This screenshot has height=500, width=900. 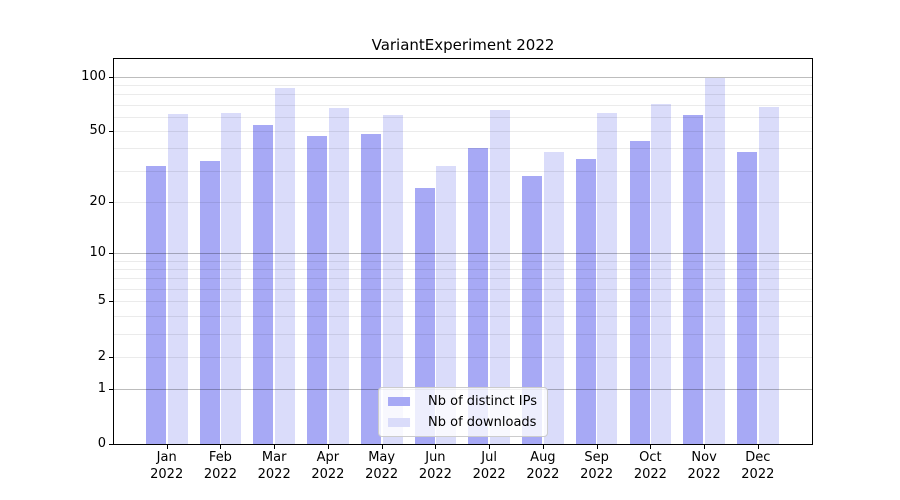 I want to click on x-tick-month: Oct, so click(x=650, y=457).